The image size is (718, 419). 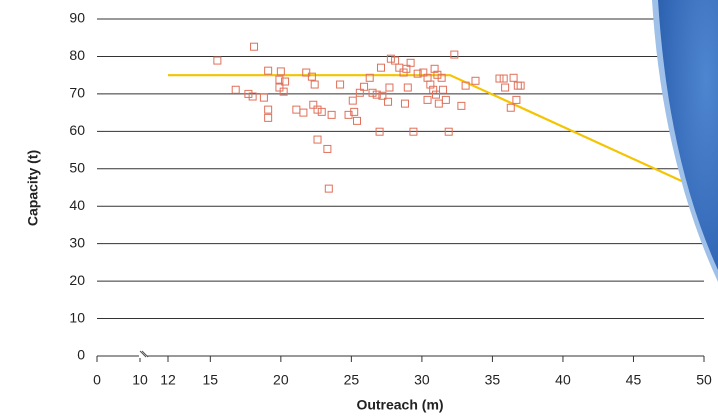 I want to click on axis-break, so click(x=144, y=354).